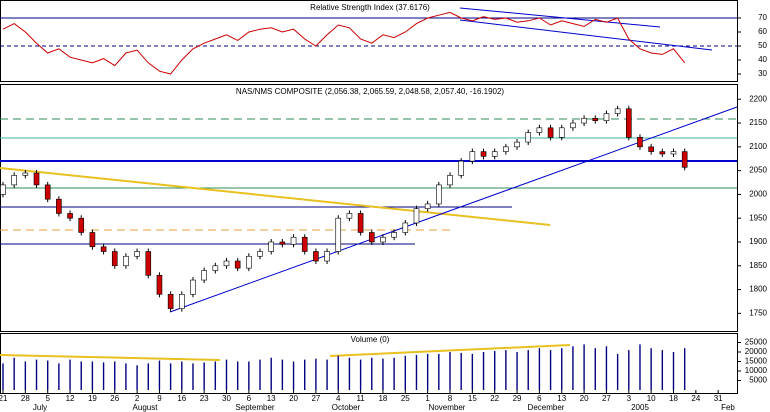 The width and height of the screenshot is (770, 412). What do you see at coordinates (762, 17) in the screenshot?
I see `y-tick-label: 70` at bounding box center [762, 17].